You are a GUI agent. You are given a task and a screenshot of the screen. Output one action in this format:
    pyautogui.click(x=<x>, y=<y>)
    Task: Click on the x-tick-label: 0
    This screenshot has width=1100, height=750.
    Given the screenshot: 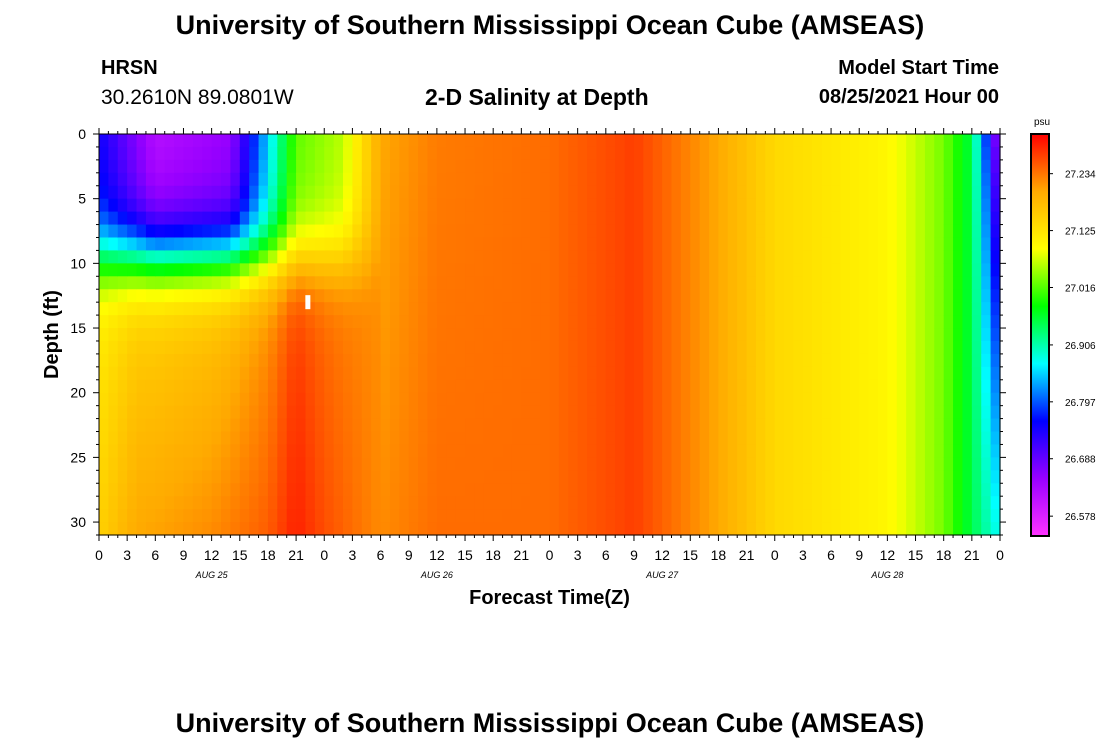 What is the action you would take?
    pyautogui.click(x=1000, y=555)
    